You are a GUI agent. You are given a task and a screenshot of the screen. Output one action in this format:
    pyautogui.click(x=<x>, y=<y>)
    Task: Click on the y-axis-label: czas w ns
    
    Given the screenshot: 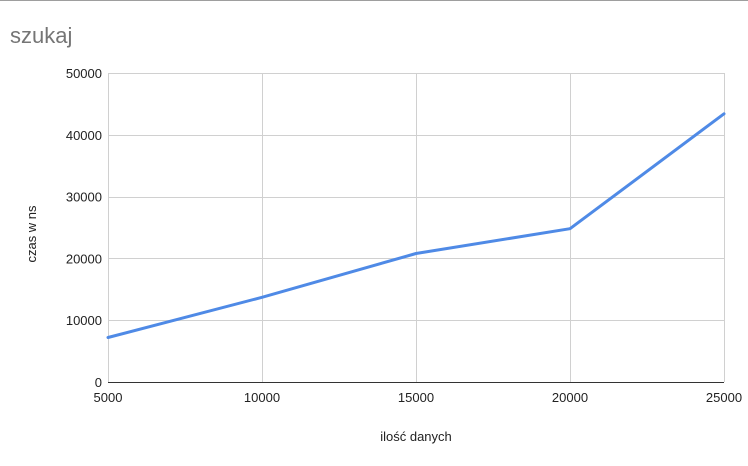 What is the action you would take?
    pyautogui.click(x=31, y=234)
    